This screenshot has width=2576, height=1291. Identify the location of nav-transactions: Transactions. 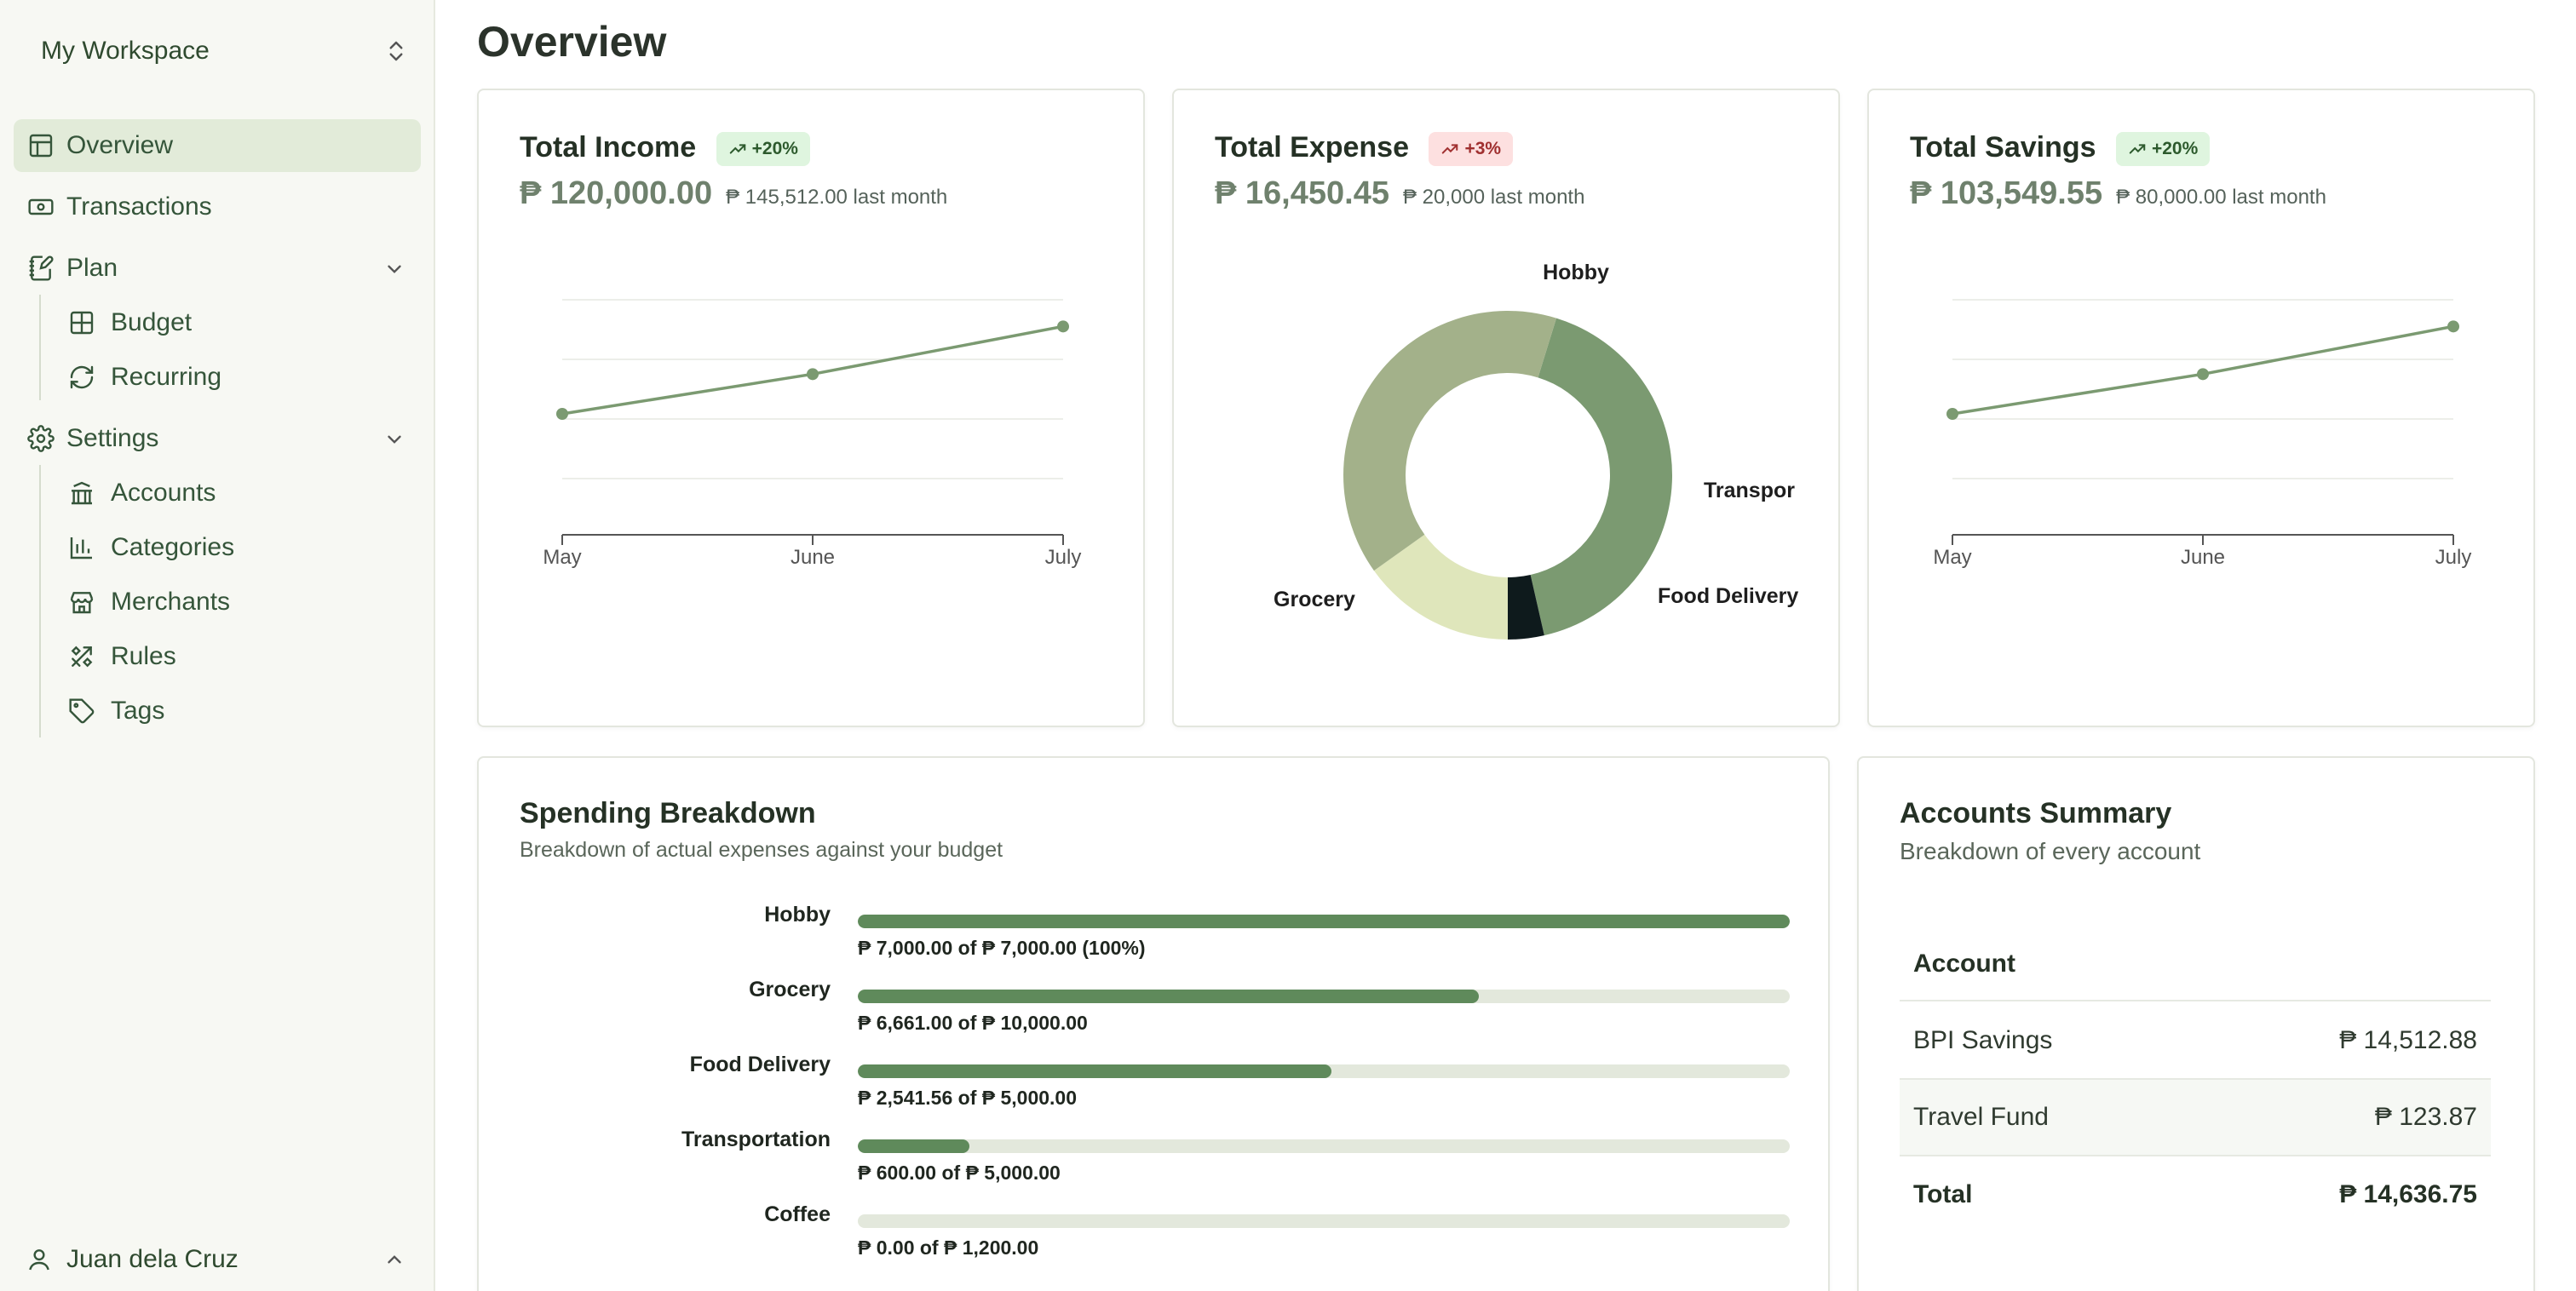
(217, 207).